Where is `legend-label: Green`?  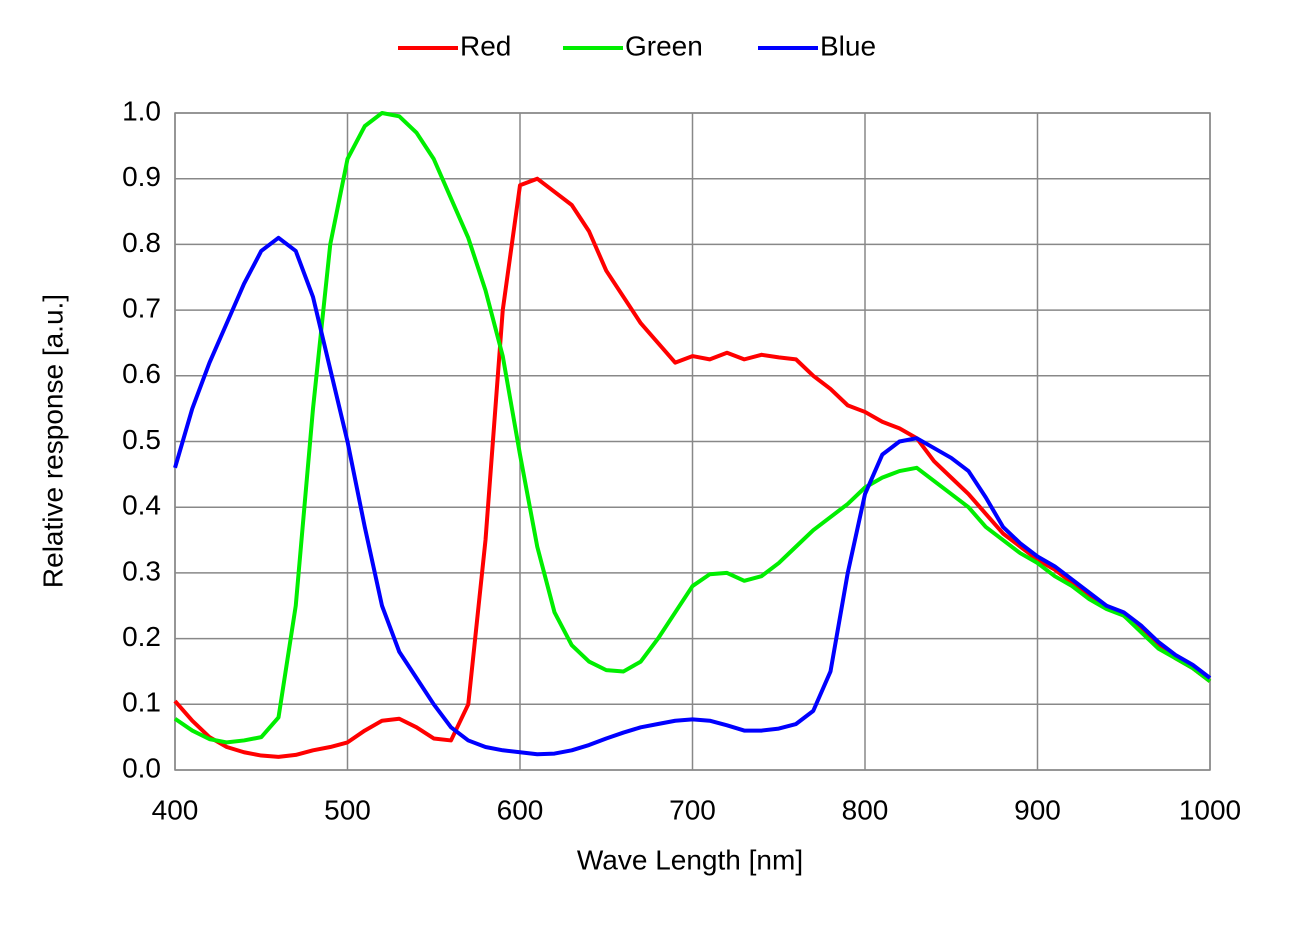 legend-label: Green is located at coordinates (664, 45).